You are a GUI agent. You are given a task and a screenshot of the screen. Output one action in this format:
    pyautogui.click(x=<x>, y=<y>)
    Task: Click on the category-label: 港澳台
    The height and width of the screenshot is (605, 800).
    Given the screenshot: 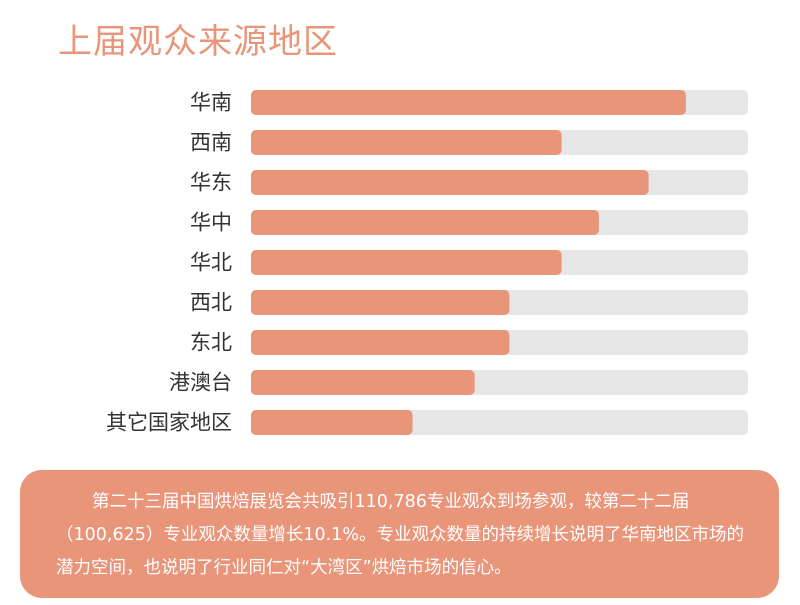 What is the action you would take?
    pyautogui.click(x=200, y=383)
    